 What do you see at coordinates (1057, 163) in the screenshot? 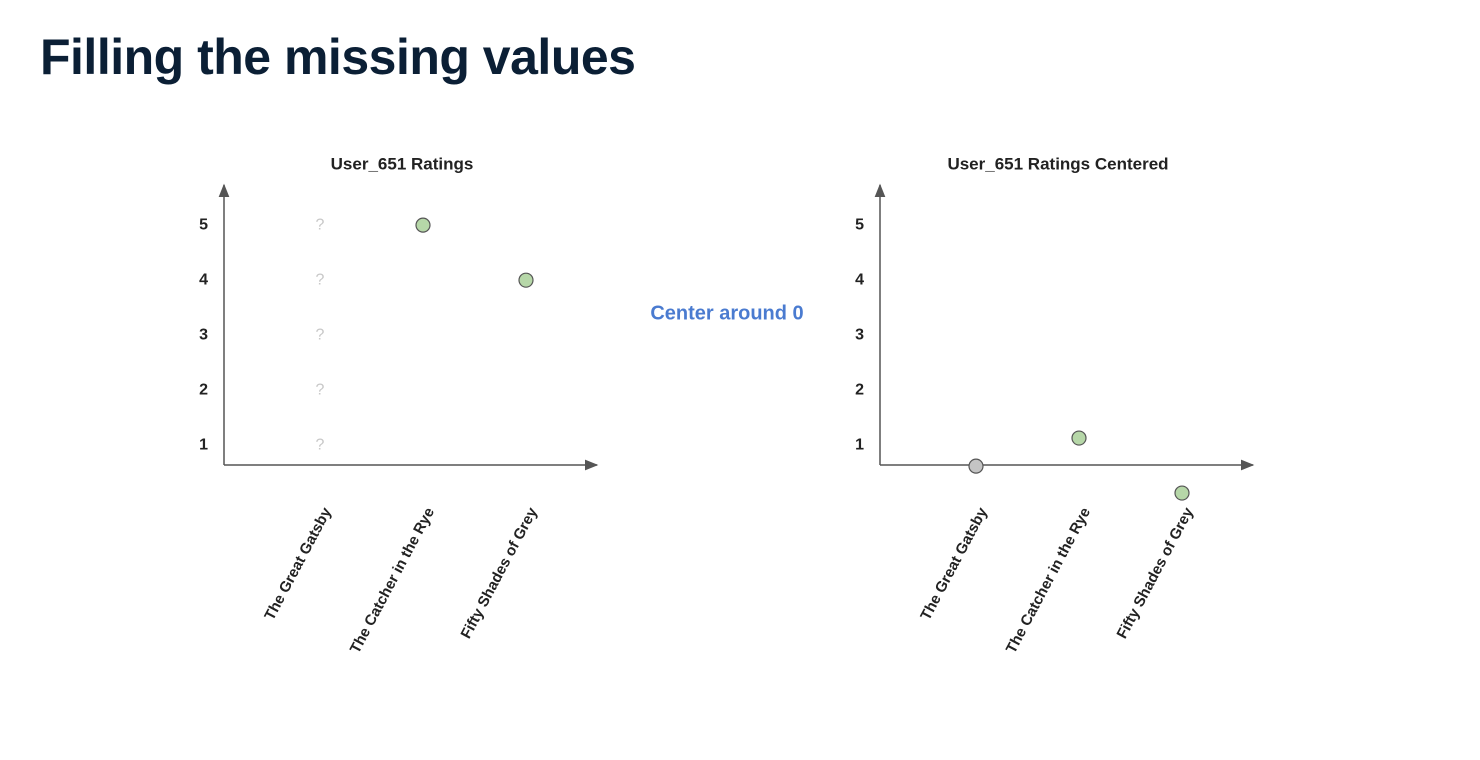
I see `chart-title: User_651 Ratings Centered` at bounding box center [1057, 163].